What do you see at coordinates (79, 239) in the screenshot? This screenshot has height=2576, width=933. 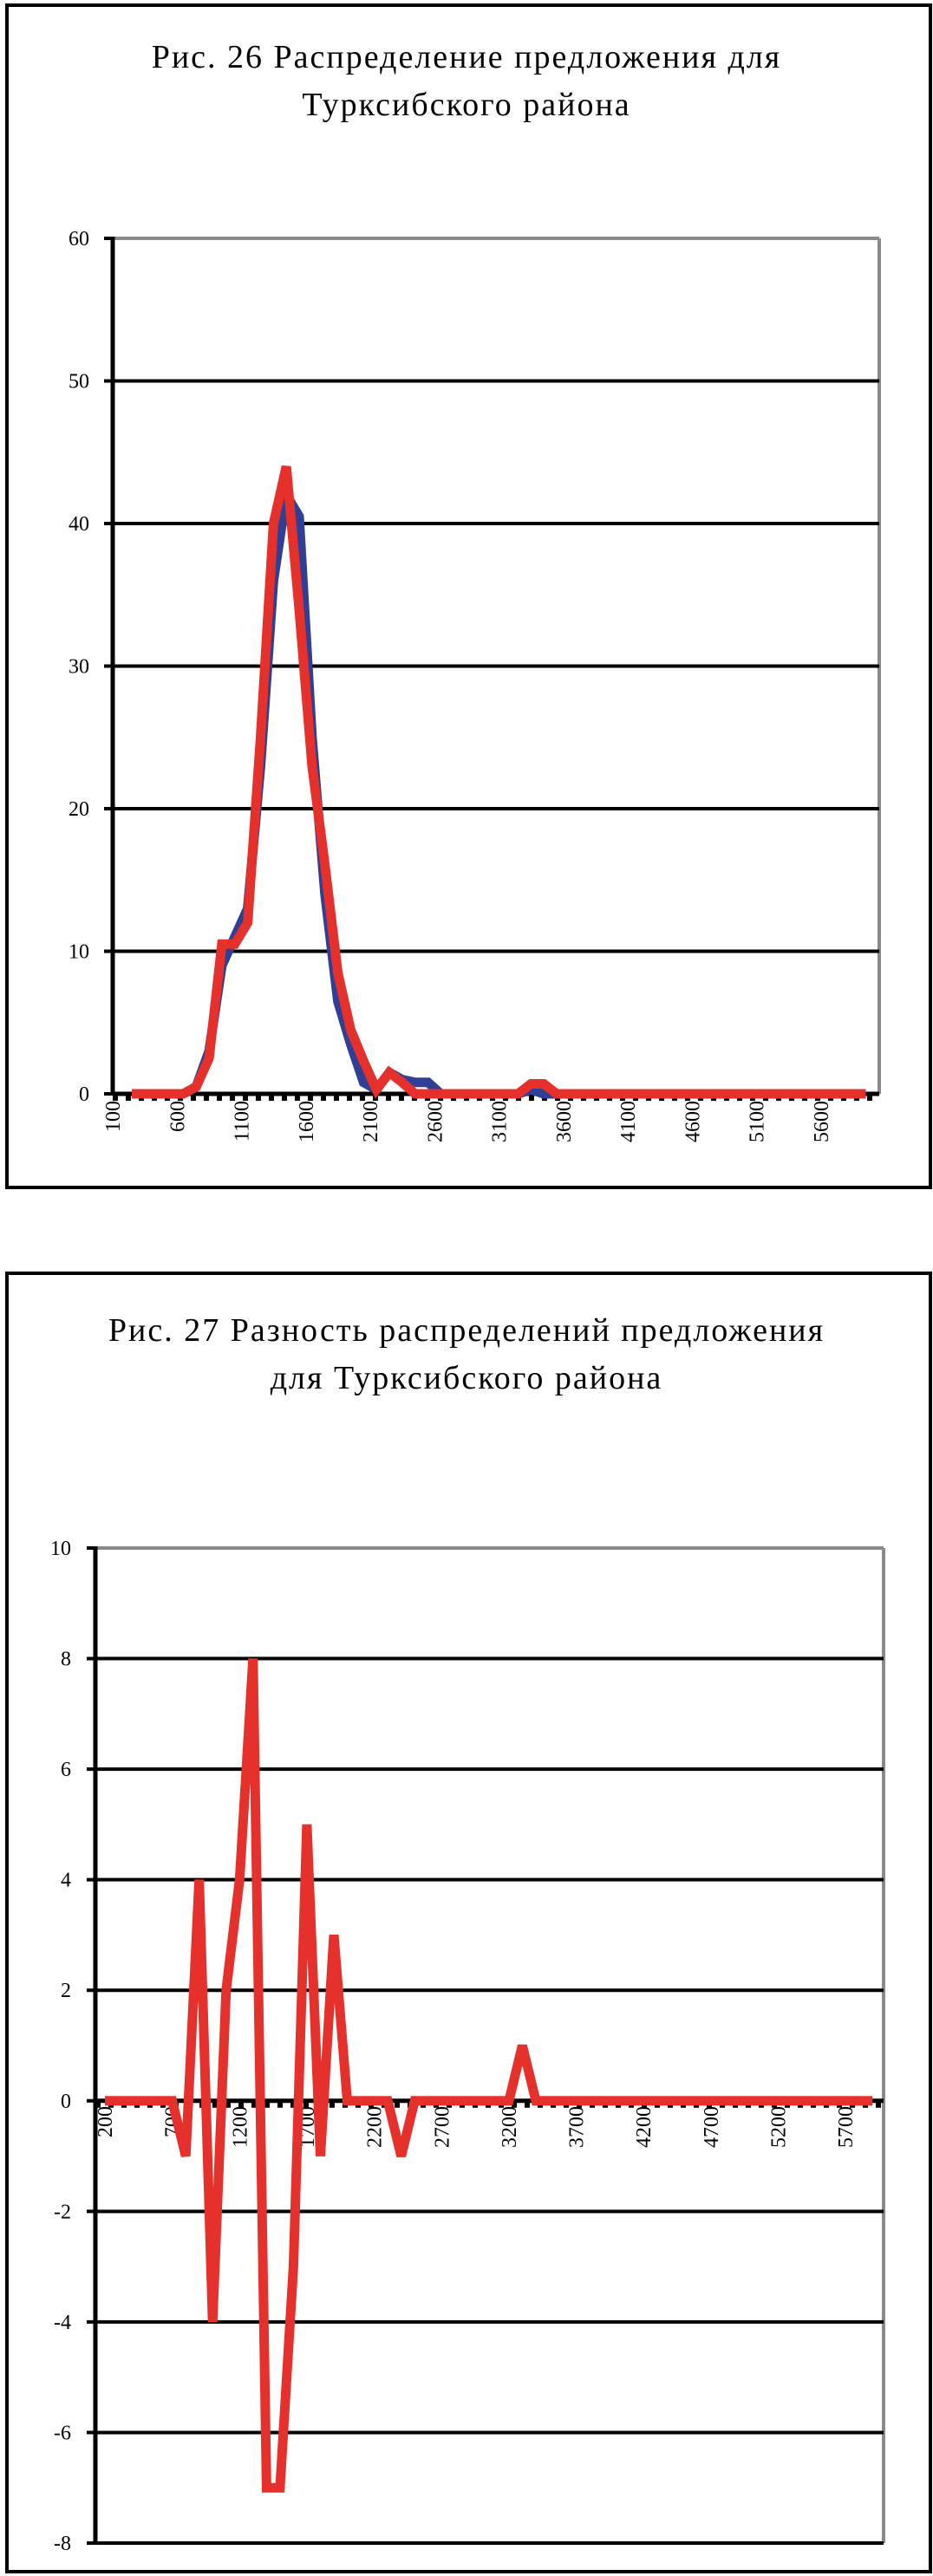 I see `y-tick-label: 60` at bounding box center [79, 239].